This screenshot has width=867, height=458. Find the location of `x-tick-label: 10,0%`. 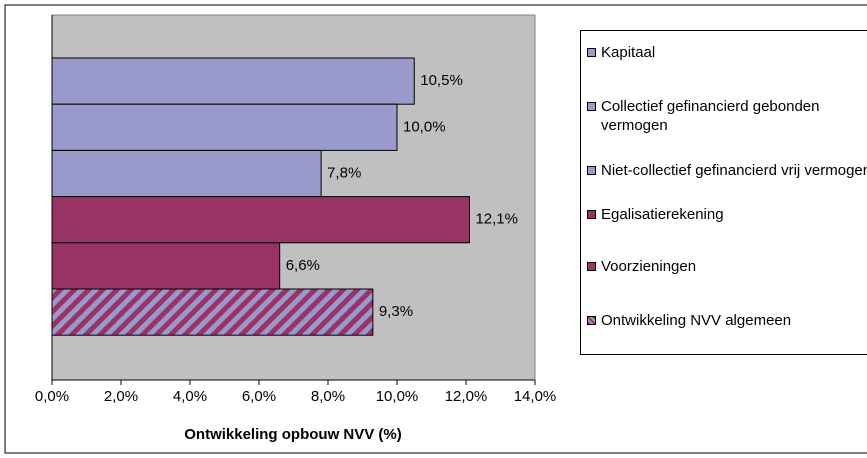

x-tick-label: 10,0% is located at coordinates (397, 396).